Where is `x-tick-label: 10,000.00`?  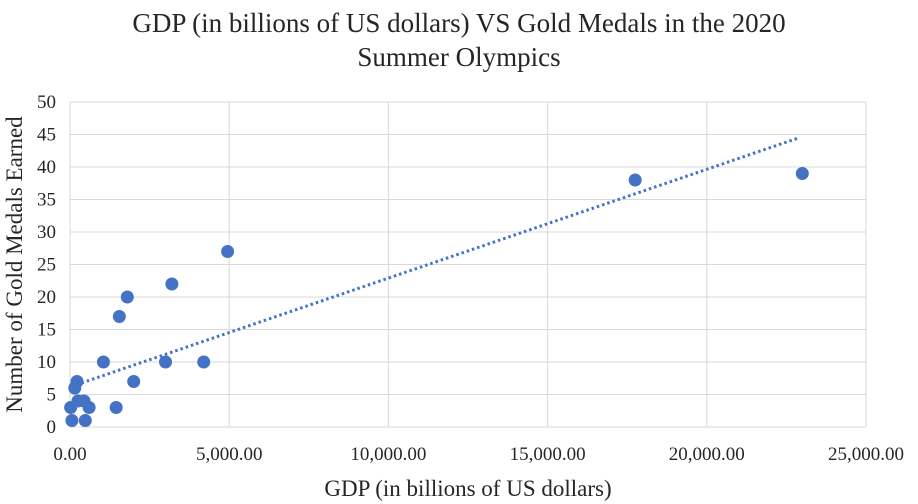
x-tick-label: 10,000.00 is located at coordinates (388, 454).